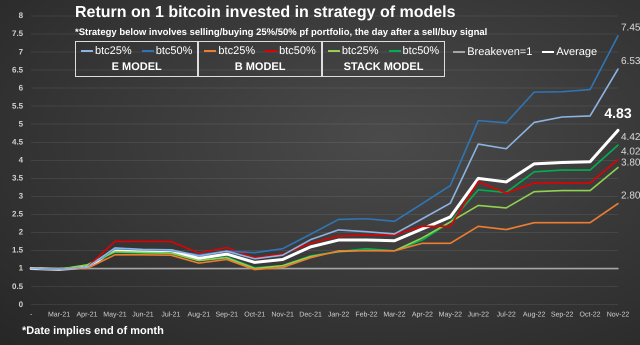 The height and width of the screenshot is (345, 640). Describe the element at coordinates (630, 61) in the screenshot. I see `data-label: 6.53` at that location.